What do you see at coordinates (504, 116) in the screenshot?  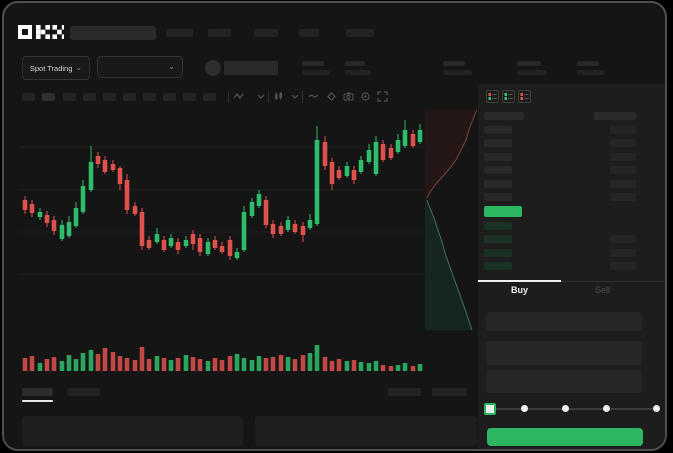 I see `ob-header-price-placeholder` at bounding box center [504, 116].